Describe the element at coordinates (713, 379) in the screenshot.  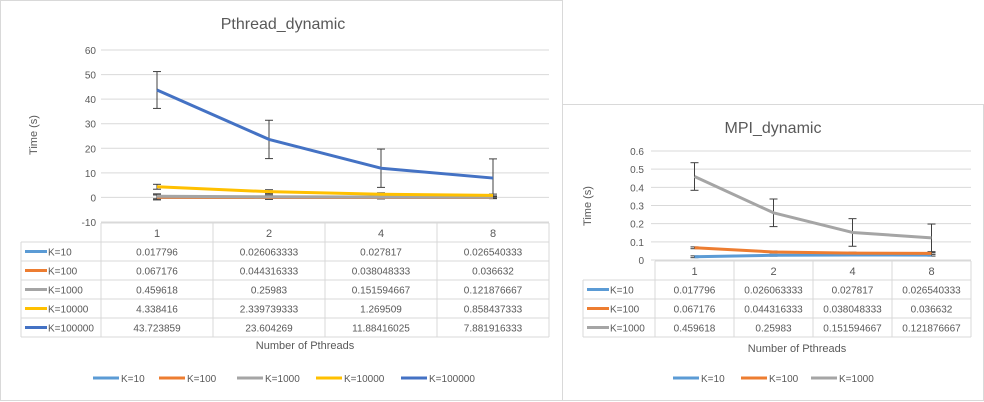
I see `mpi-legend-label: K=10` at that location.